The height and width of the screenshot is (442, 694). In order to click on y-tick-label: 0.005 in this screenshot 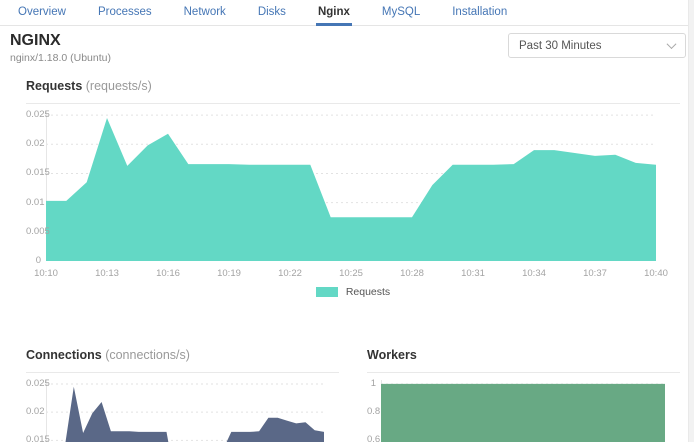, I will do `click(38, 231)`.